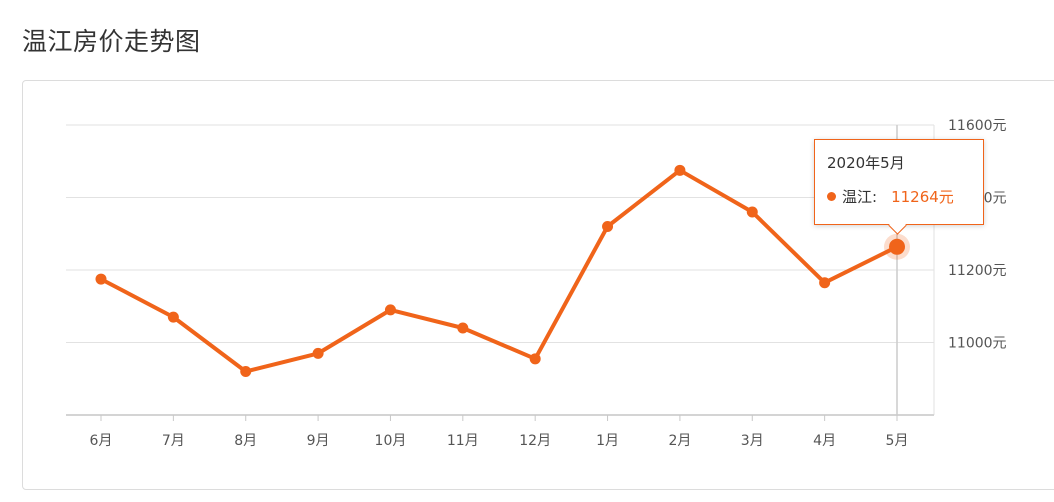 The width and height of the screenshot is (1054, 502). Describe the element at coordinates (831, 196) in the screenshot. I see `series-dot-icon` at that location.